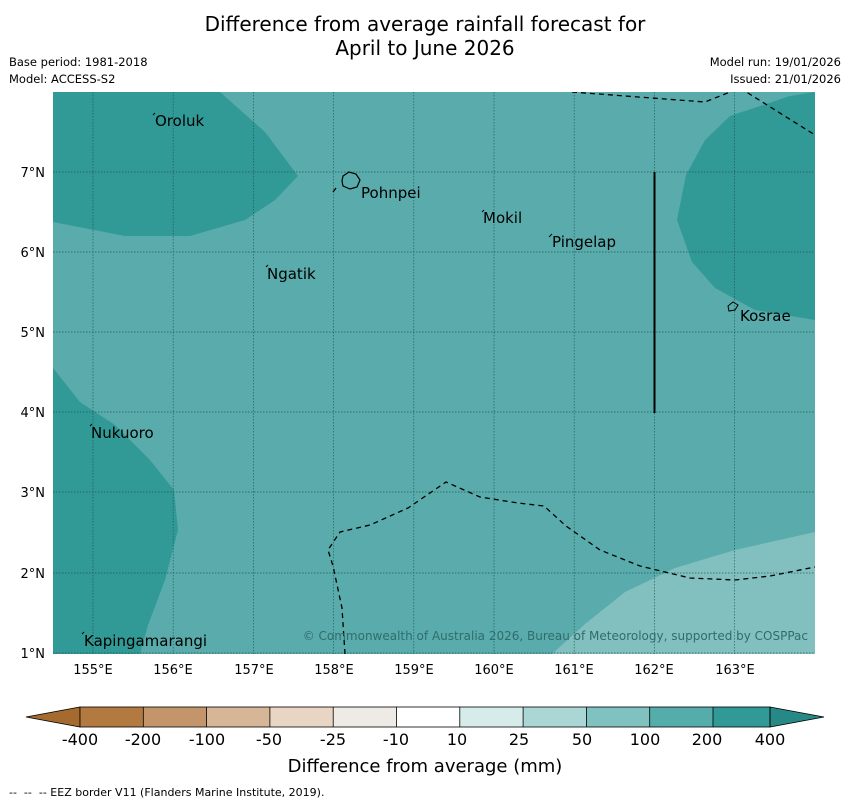 This screenshot has height=804, width=850. I want to click on colorbar-label: -200, so click(143, 739).